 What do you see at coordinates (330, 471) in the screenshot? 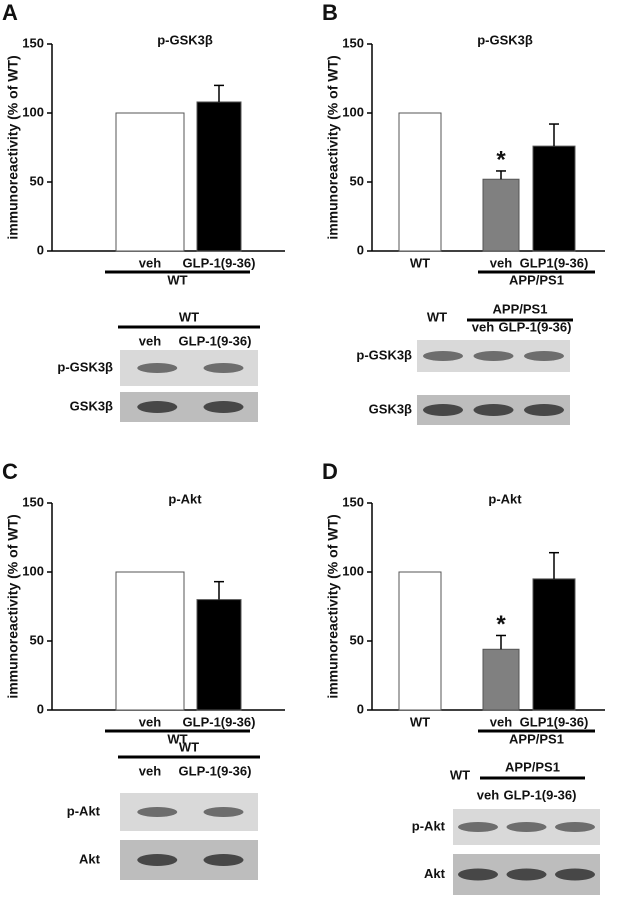
I see `panel-letter: D` at bounding box center [330, 471].